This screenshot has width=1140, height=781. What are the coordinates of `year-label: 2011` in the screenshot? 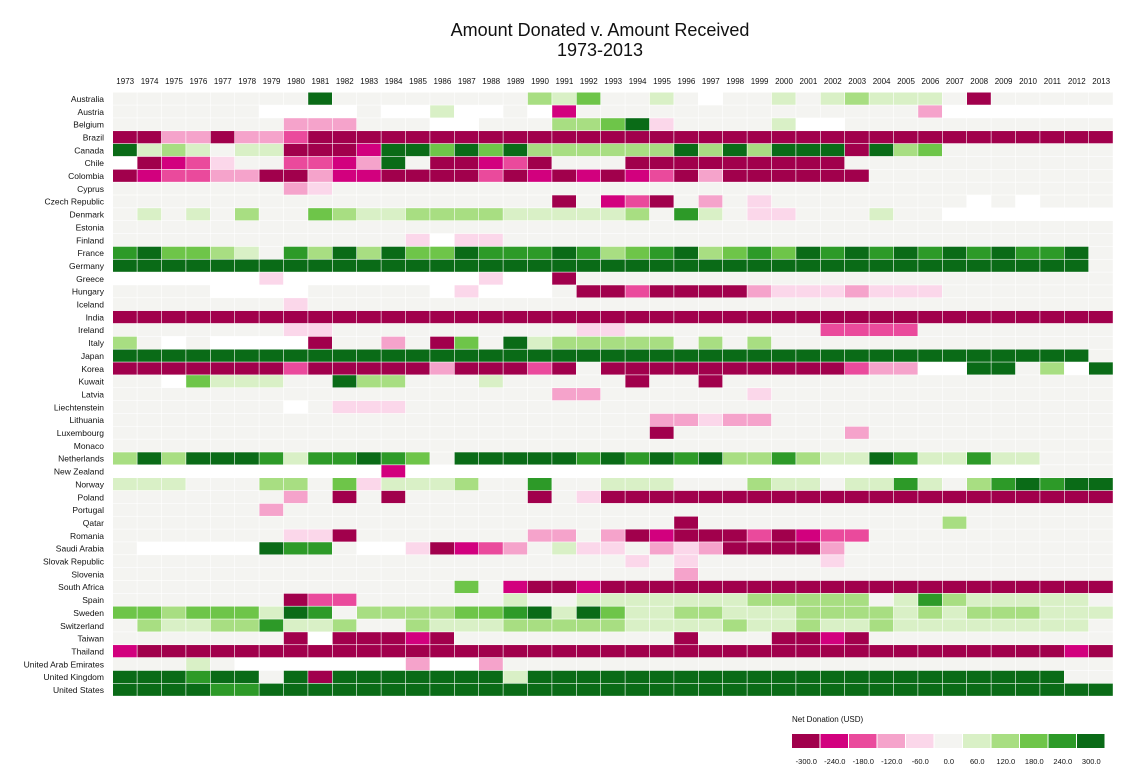 It's located at (1053, 81).